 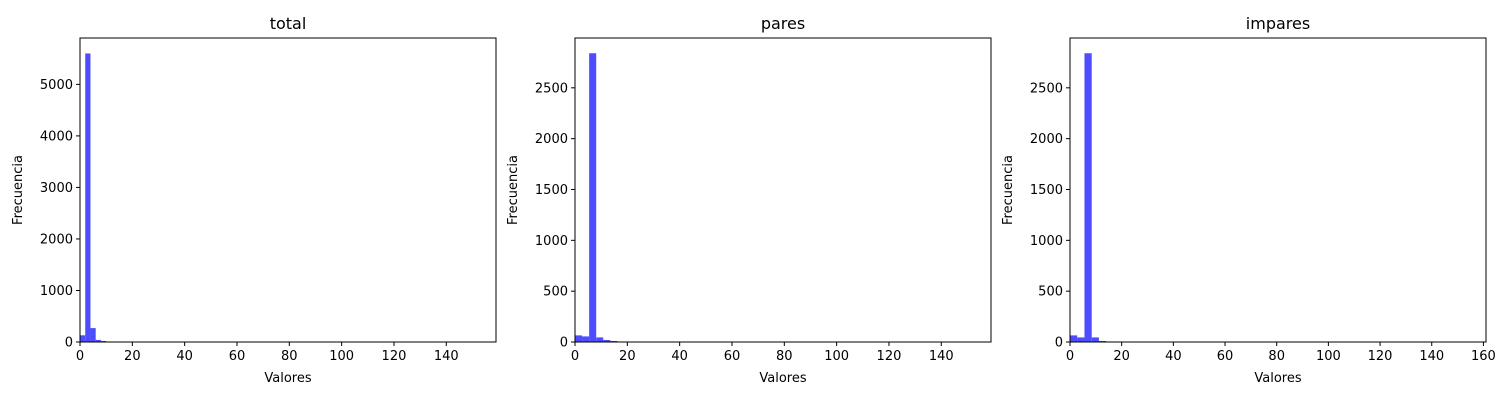 What do you see at coordinates (56, 136) in the screenshot?
I see `y-tick-label: 4000` at bounding box center [56, 136].